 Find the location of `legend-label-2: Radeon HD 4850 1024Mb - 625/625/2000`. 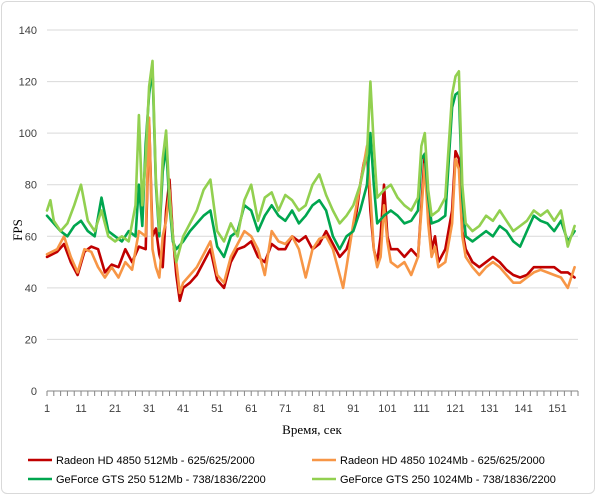

legend-label-2: Radeon HD 4850 1024Mb - 625/625/2000 is located at coordinates (442, 461).